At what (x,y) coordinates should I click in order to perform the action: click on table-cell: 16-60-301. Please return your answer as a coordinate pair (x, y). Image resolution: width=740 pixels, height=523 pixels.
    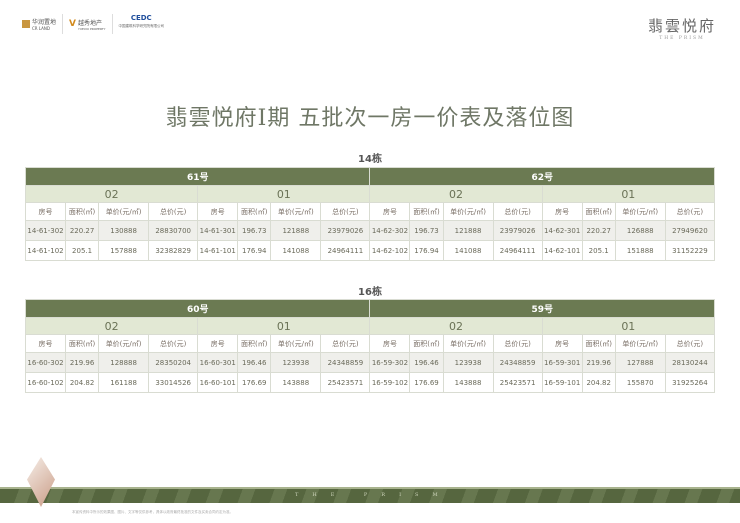
    Looking at the image, I should click on (218, 362).